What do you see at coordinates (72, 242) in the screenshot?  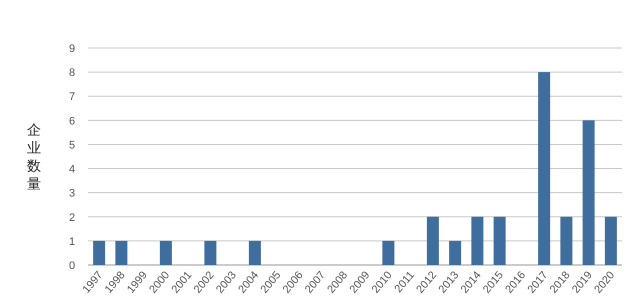 I see `y-tick-label: 1` at bounding box center [72, 242].